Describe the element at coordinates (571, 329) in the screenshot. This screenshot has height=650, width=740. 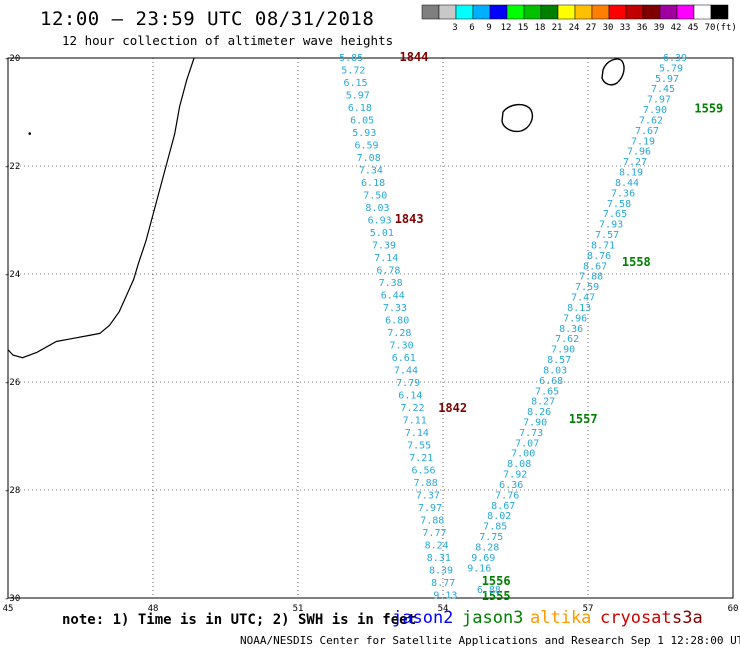
I see `wave-height-value: 8.36` at that location.